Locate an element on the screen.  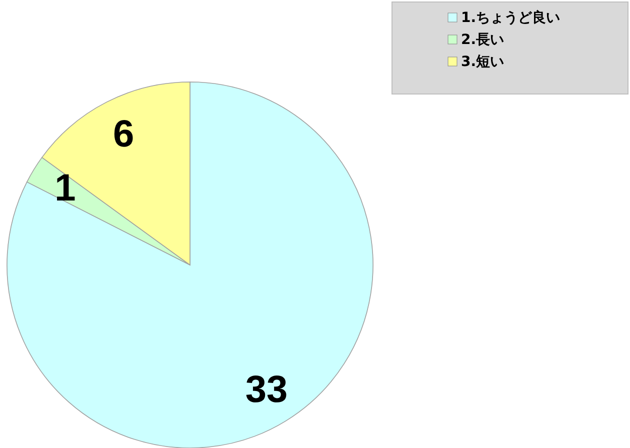
data-label: 1 is located at coordinates (65, 189).